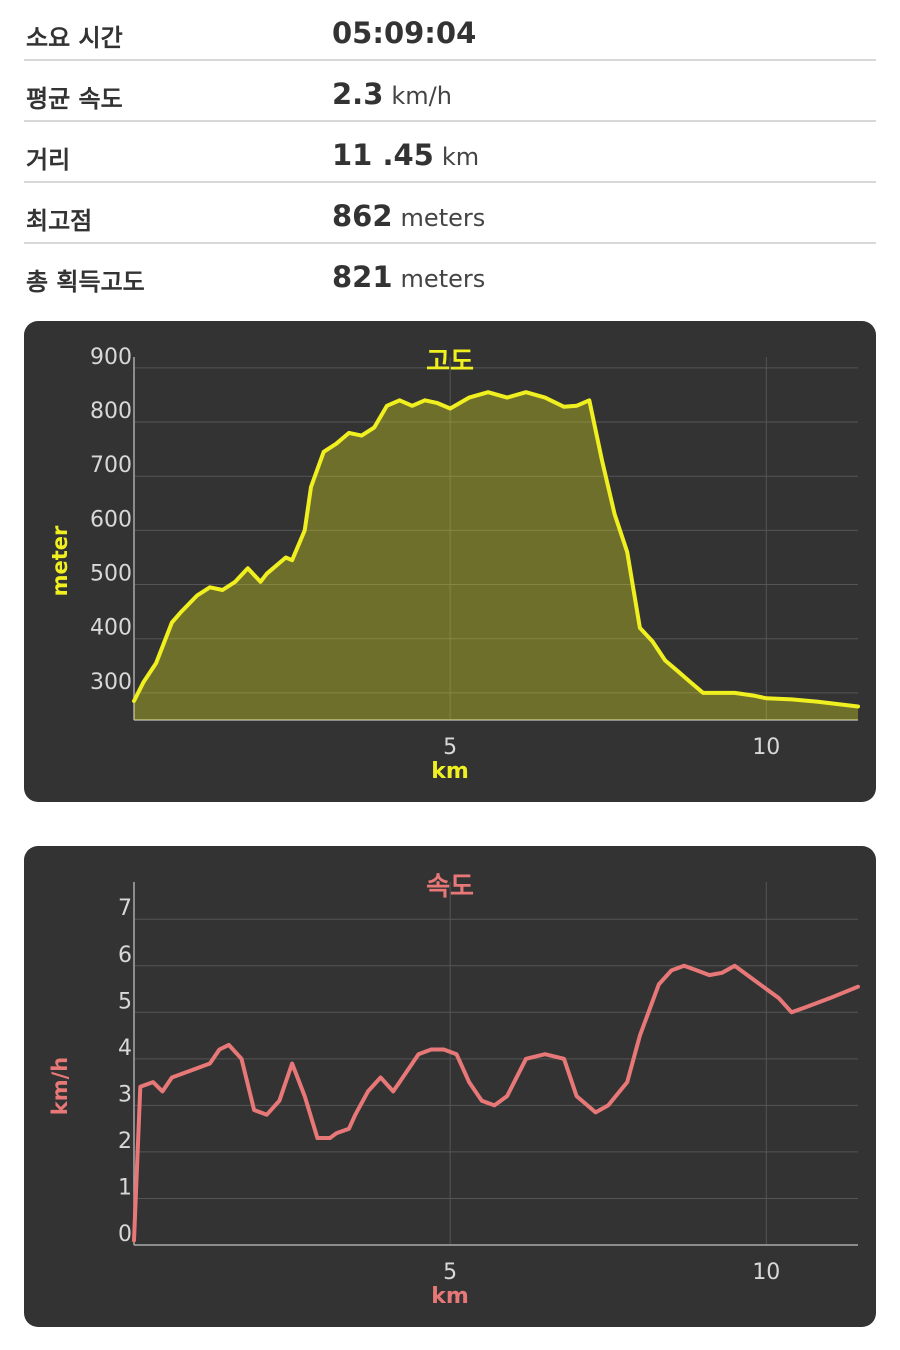  What do you see at coordinates (125, 1187) in the screenshot?
I see `y-tick-label: 1` at bounding box center [125, 1187].